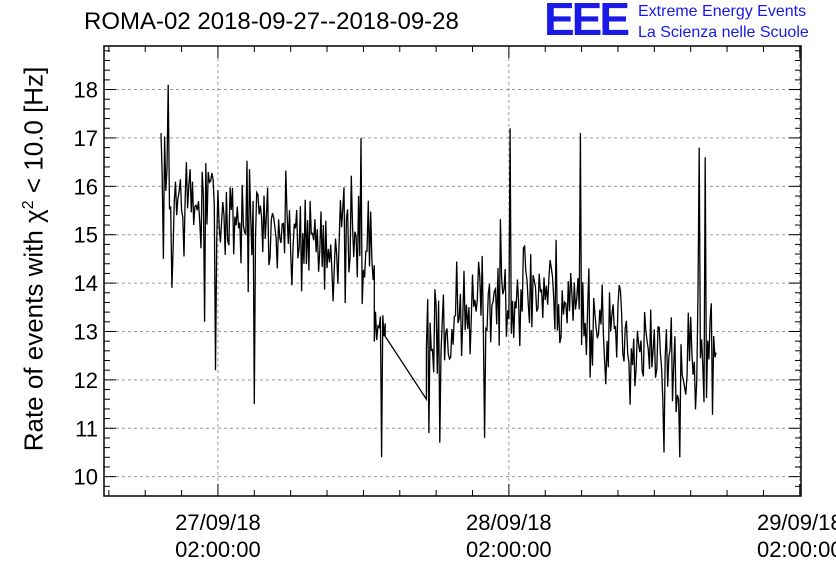  Describe the element at coordinates (86, 477) in the screenshot. I see `y-tick-label: 10` at that location.